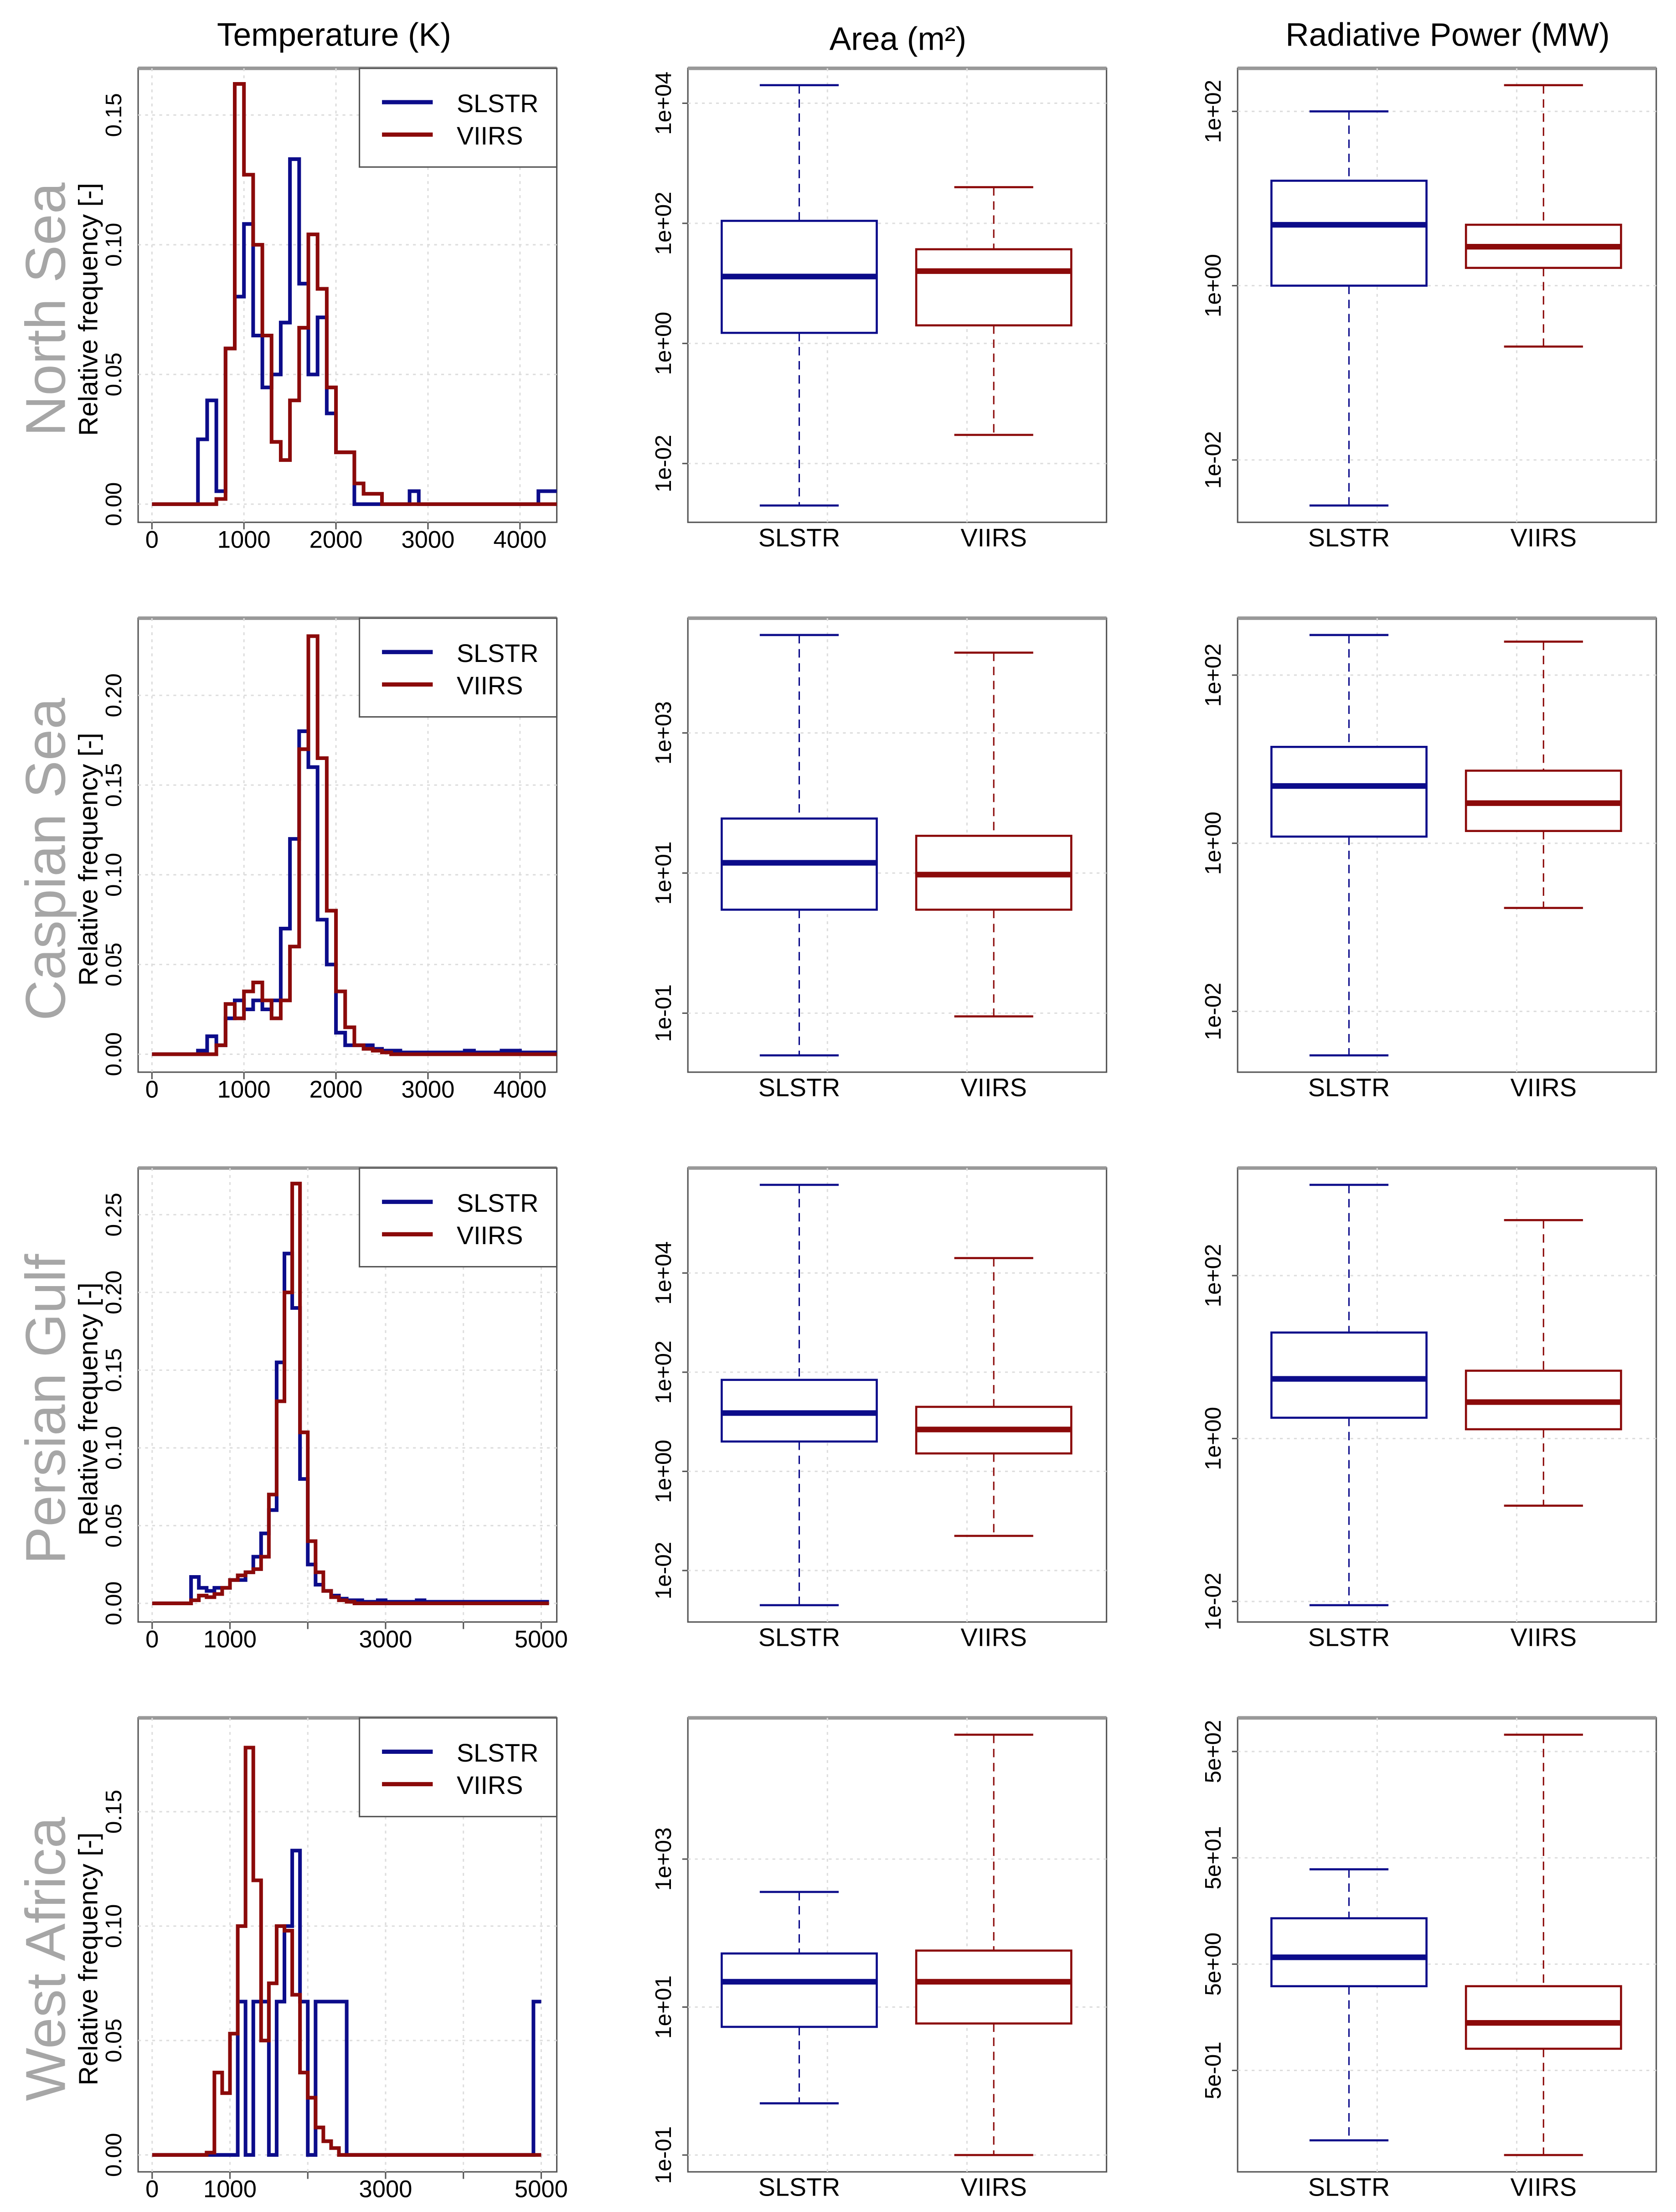 This screenshot has height=2212, width=1676. I want to click on y-tick-label: 1e-01, so click(663, 2155).